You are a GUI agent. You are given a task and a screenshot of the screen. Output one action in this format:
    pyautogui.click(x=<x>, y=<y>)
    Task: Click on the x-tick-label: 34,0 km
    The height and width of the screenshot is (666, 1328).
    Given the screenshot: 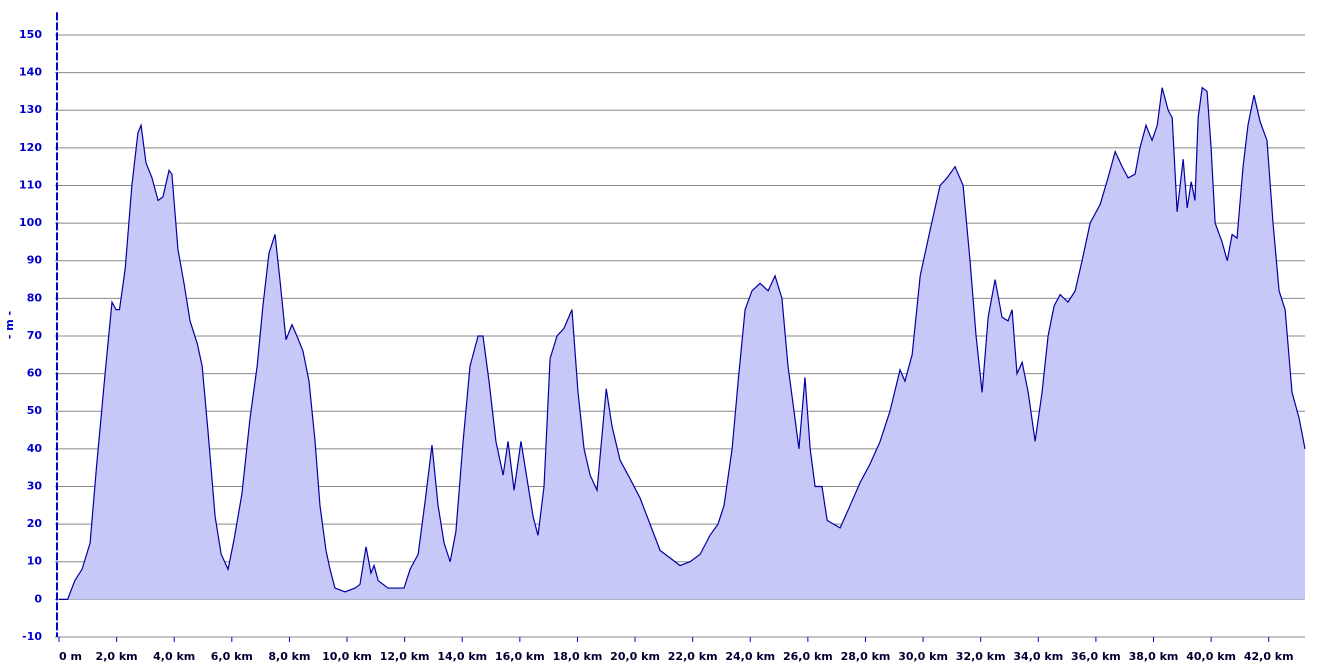 What is the action you would take?
    pyautogui.click(x=1038, y=656)
    